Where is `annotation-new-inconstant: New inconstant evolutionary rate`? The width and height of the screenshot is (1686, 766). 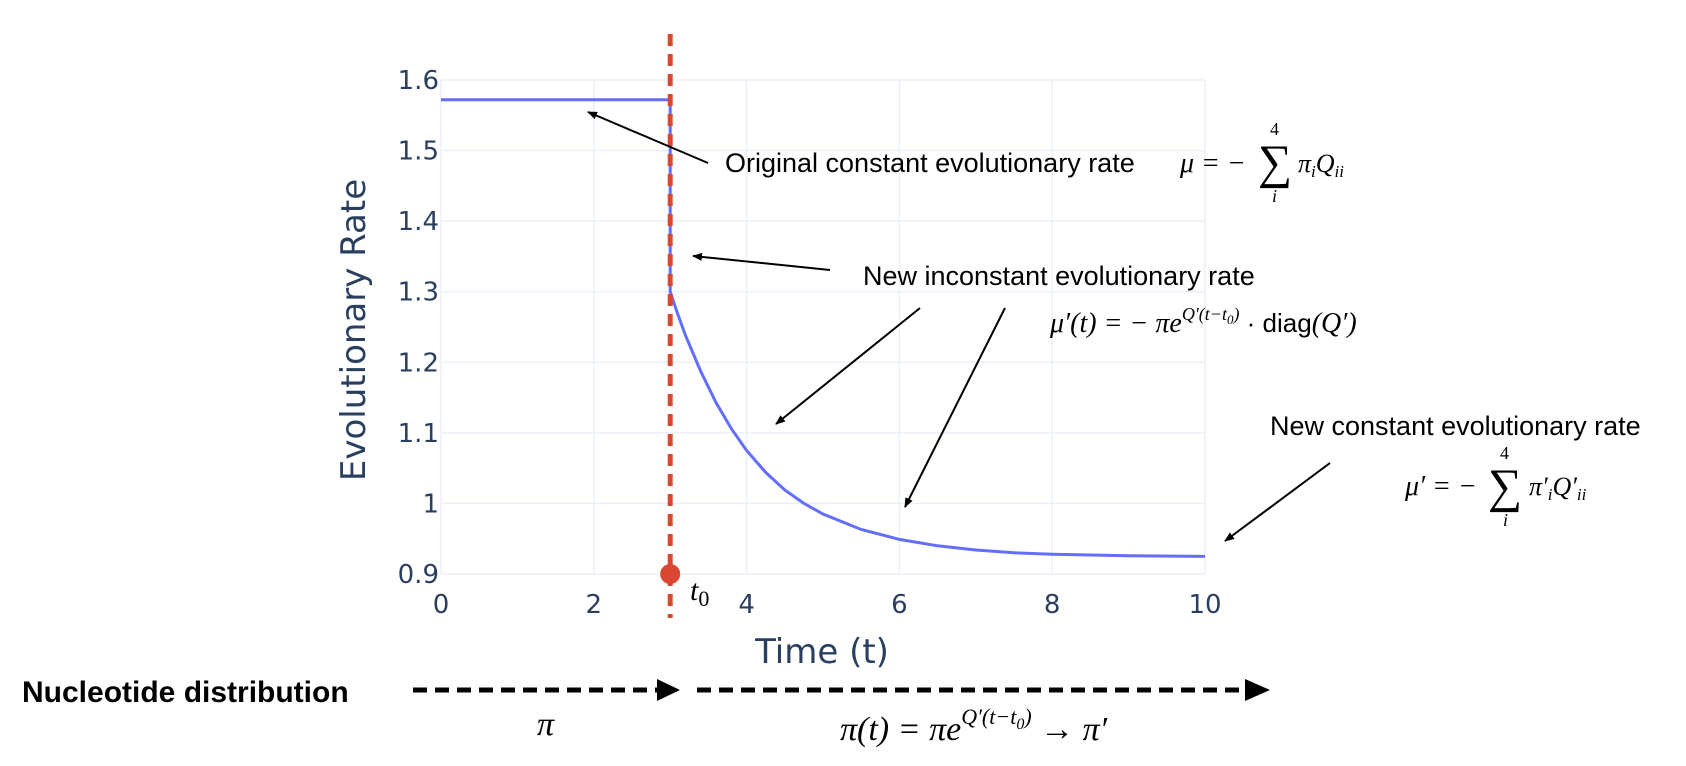
annotation-new-inconstant: New inconstant evolutionary rate is located at coordinates (1059, 276).